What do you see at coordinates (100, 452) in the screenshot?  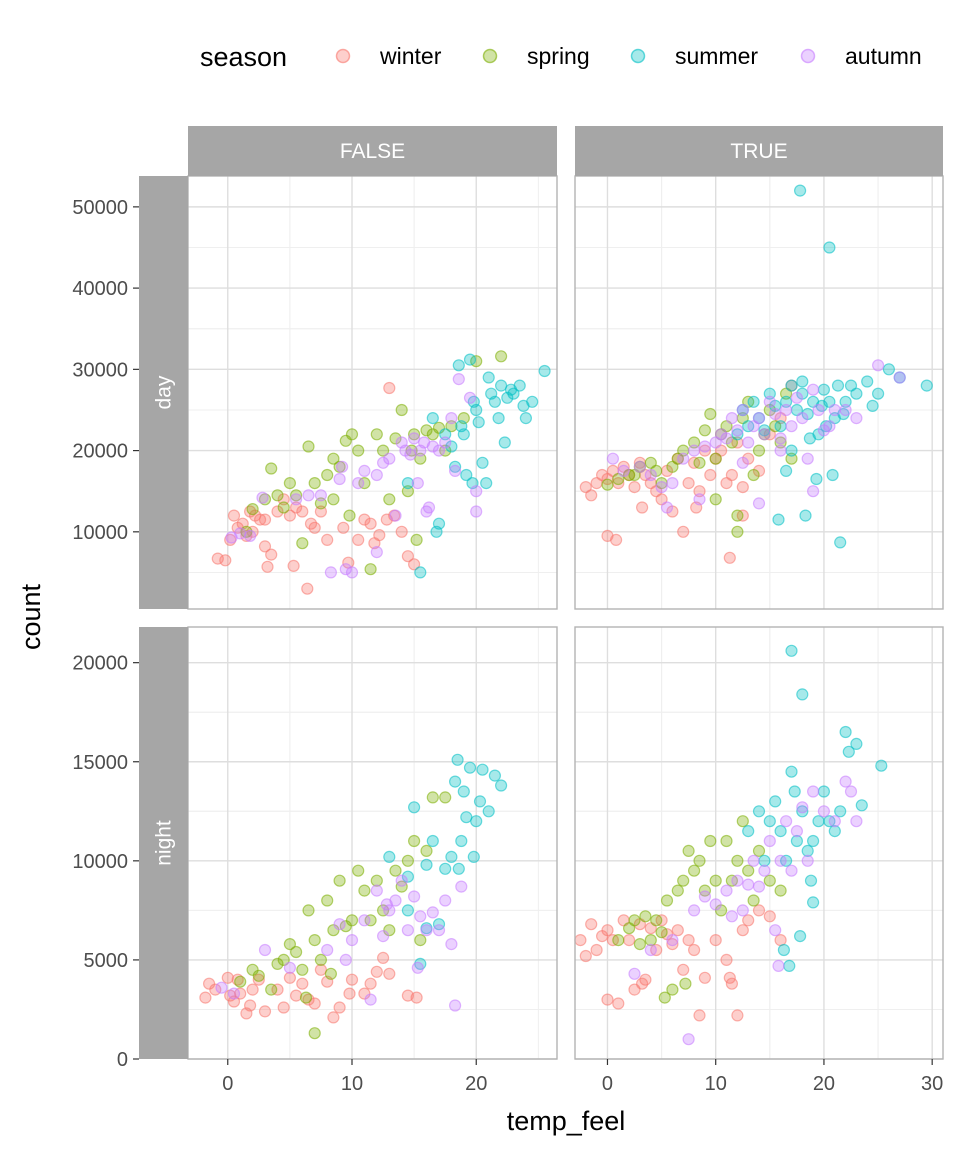 I see `y-tick-label: 20000` at bounding box center [100, 452].